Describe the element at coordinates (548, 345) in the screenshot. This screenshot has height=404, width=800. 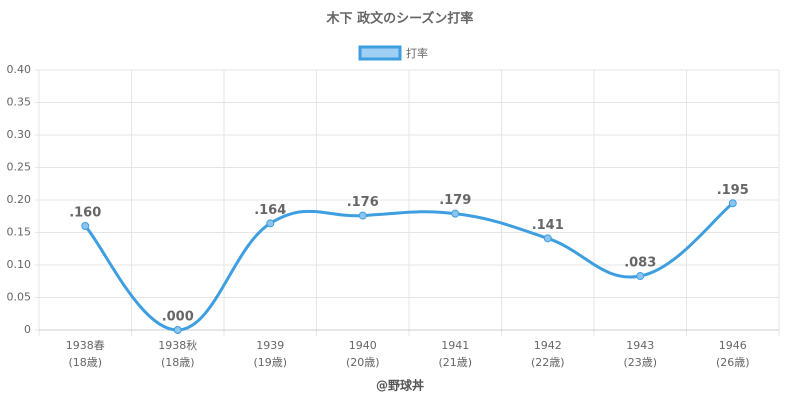
I see `x-tick-label: 1942` at that location.